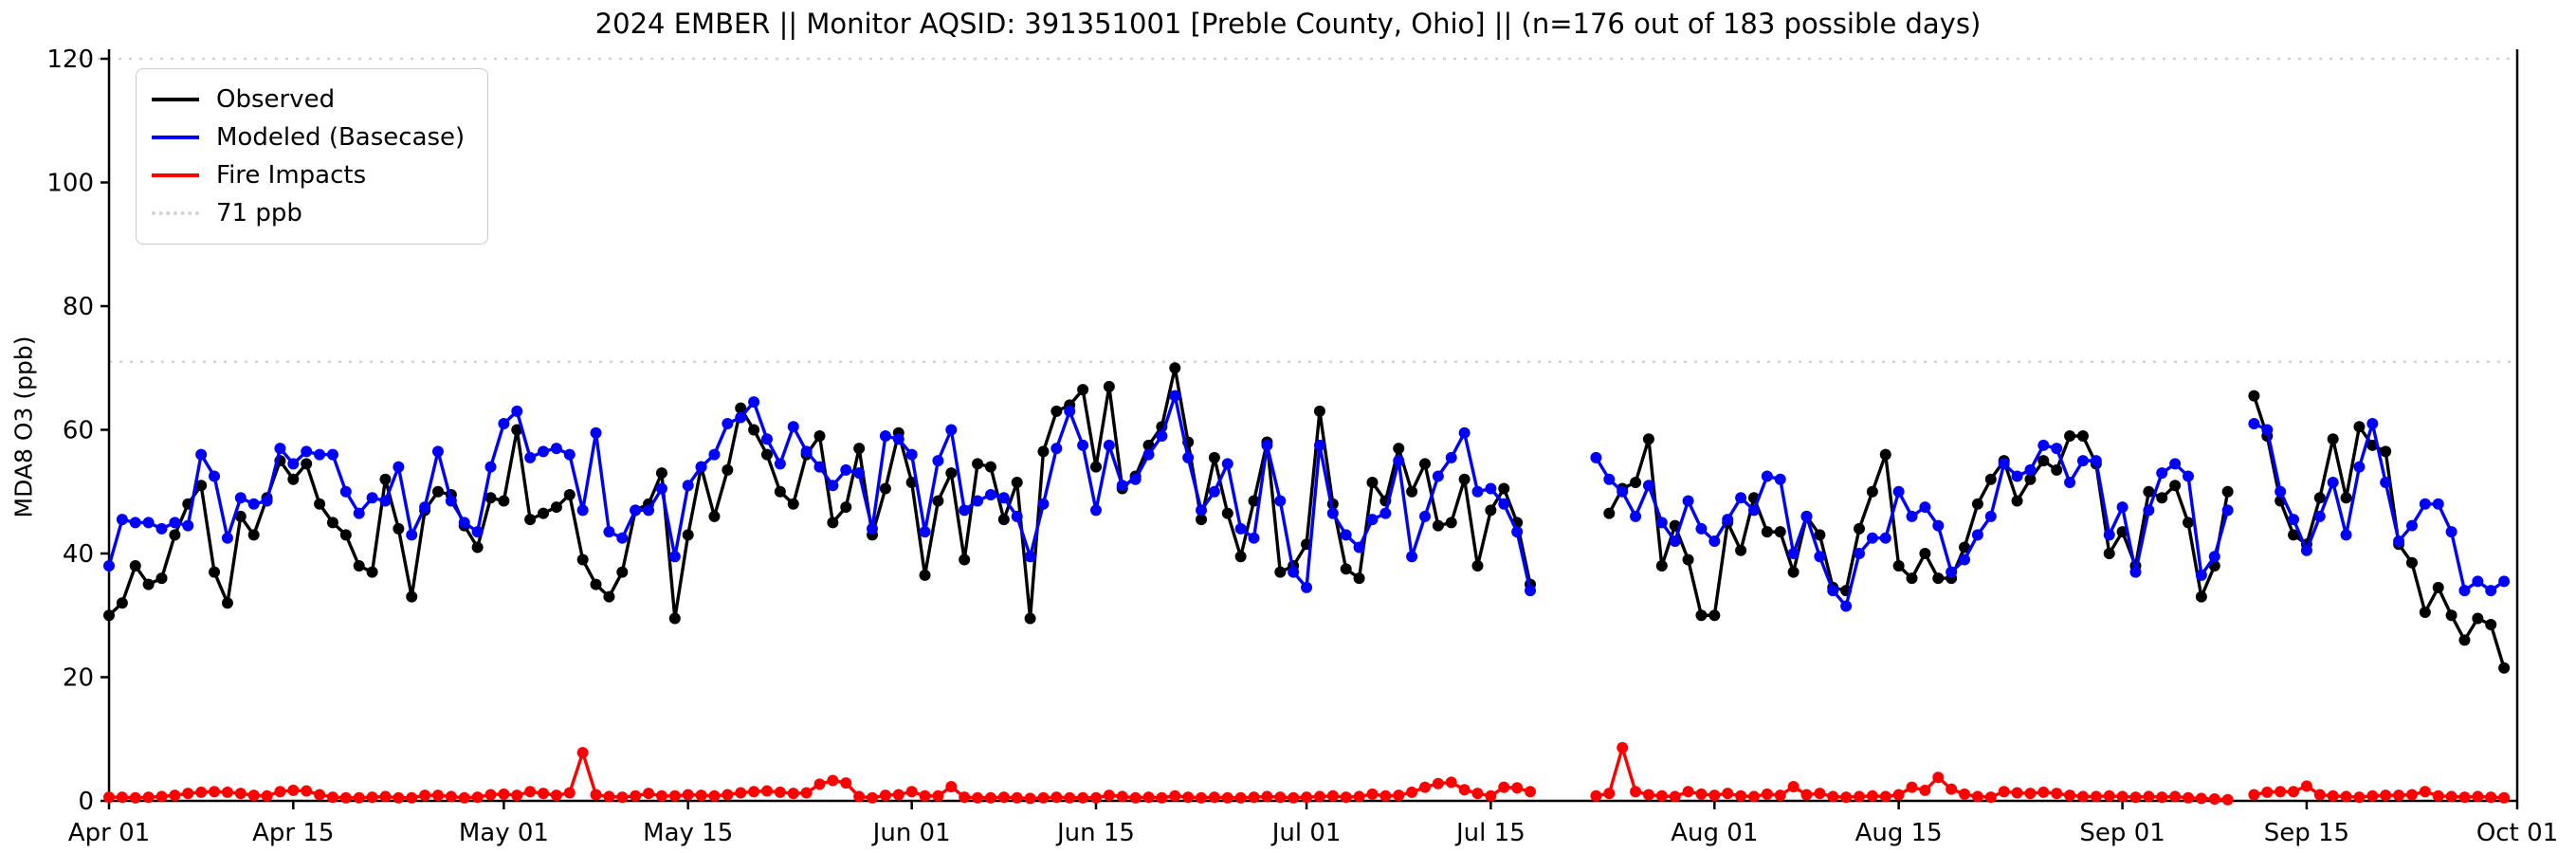 Image resolution: width=2576 pixels, height=853 pixels. What do you see at coordinates (78, 678) in the screenshot?
I see `y-tick-label: 20` at bounding box center [78, 678].